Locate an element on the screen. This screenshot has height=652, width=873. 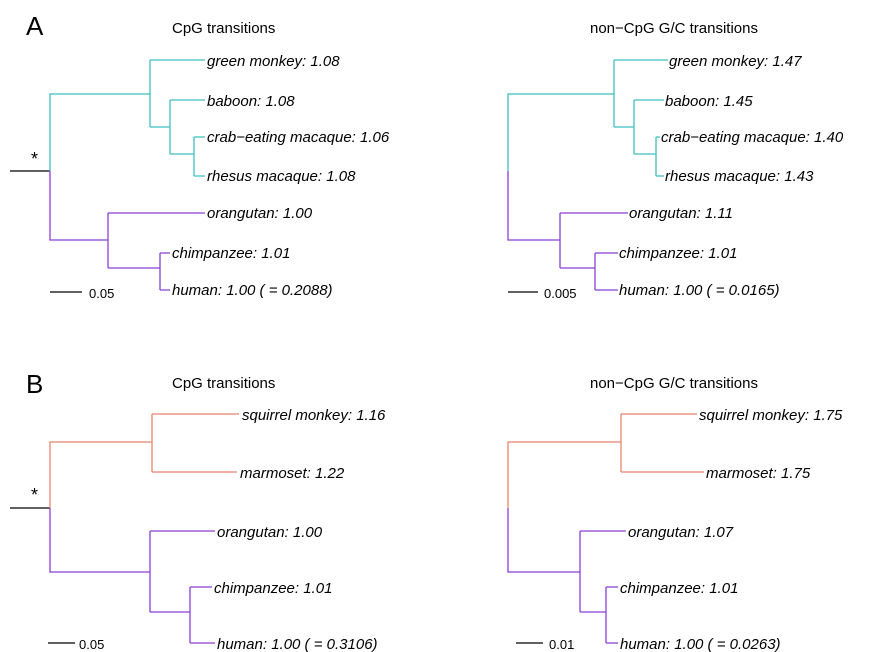
leaf-label: orangutan: 1.07 is located at coordinates (681, 532).